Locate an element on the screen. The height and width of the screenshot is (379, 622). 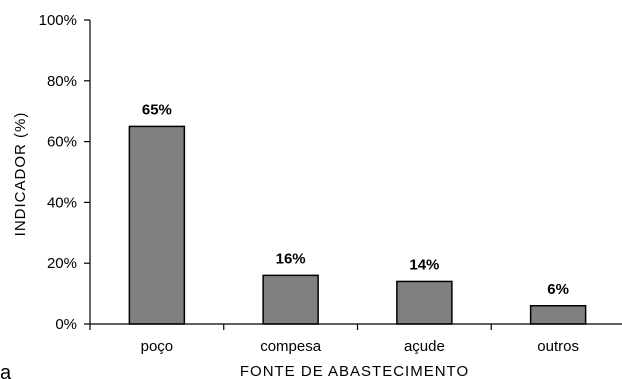
data-label: 6% is located at coordinates (558, 289).